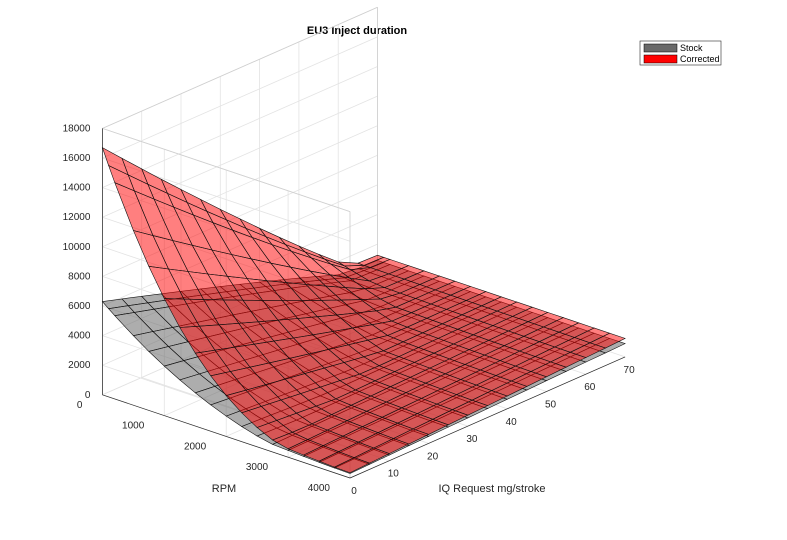 Image resolution: width=787 pixels, height=540 pixels. What do you see at coordinates (80, 405) in the screenshot?
I see `y-tick-label: 0` at bounding box center [80, 405].